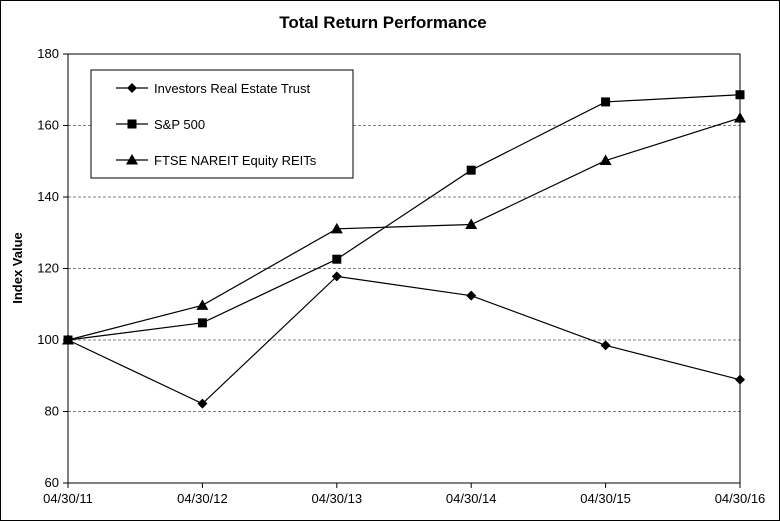 The image size is (780, 521). I want to click on legend-label: FTSE NAREIT Equity REITs, so click(235, 160).